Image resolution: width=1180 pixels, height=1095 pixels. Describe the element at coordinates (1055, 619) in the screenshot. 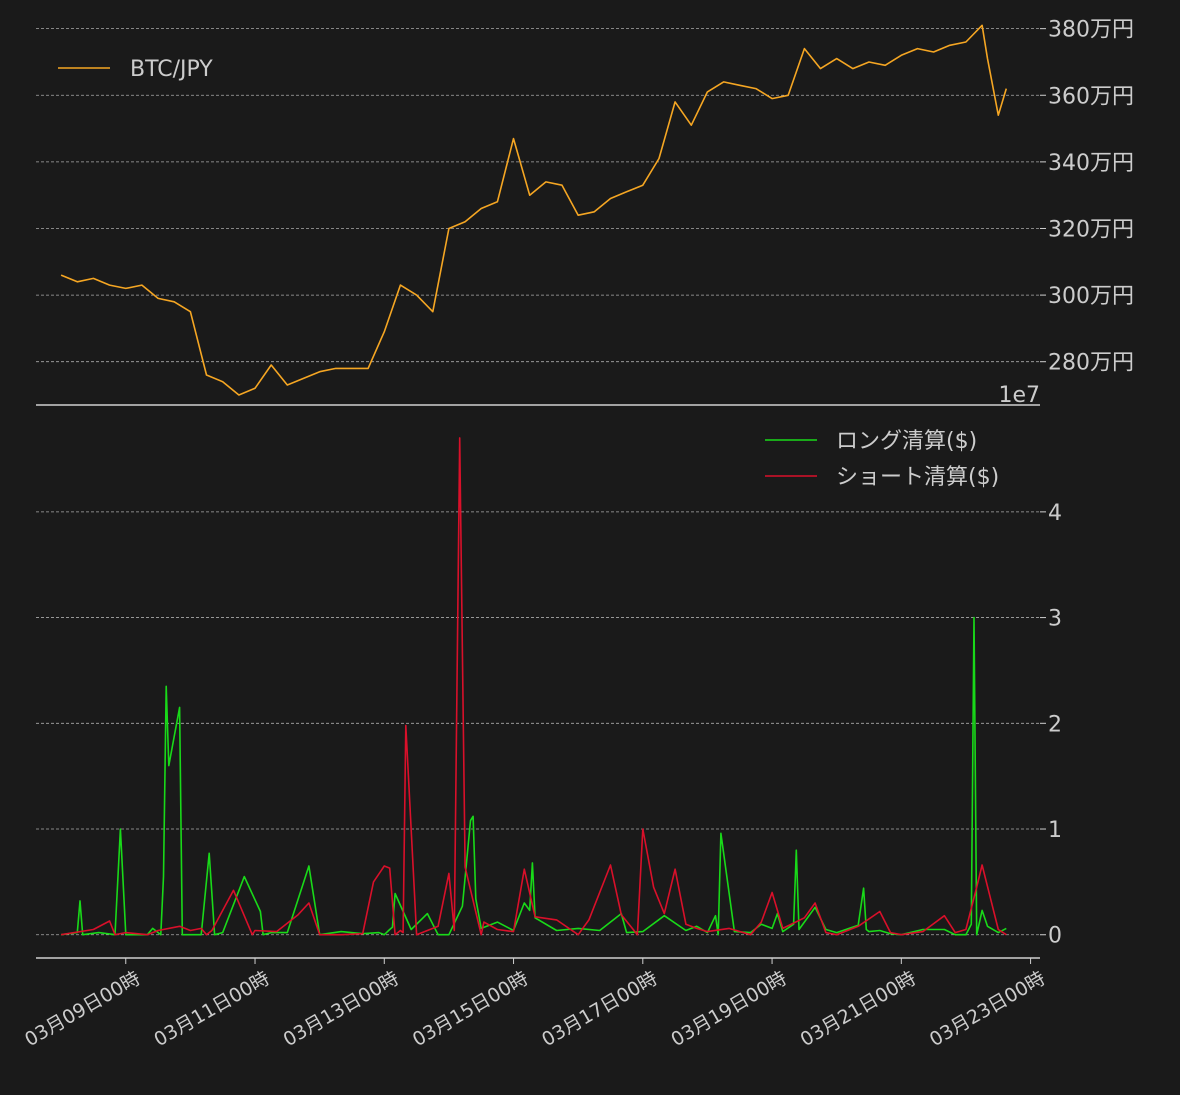

I see `liquidation-y-tick-label: 3` at that location.